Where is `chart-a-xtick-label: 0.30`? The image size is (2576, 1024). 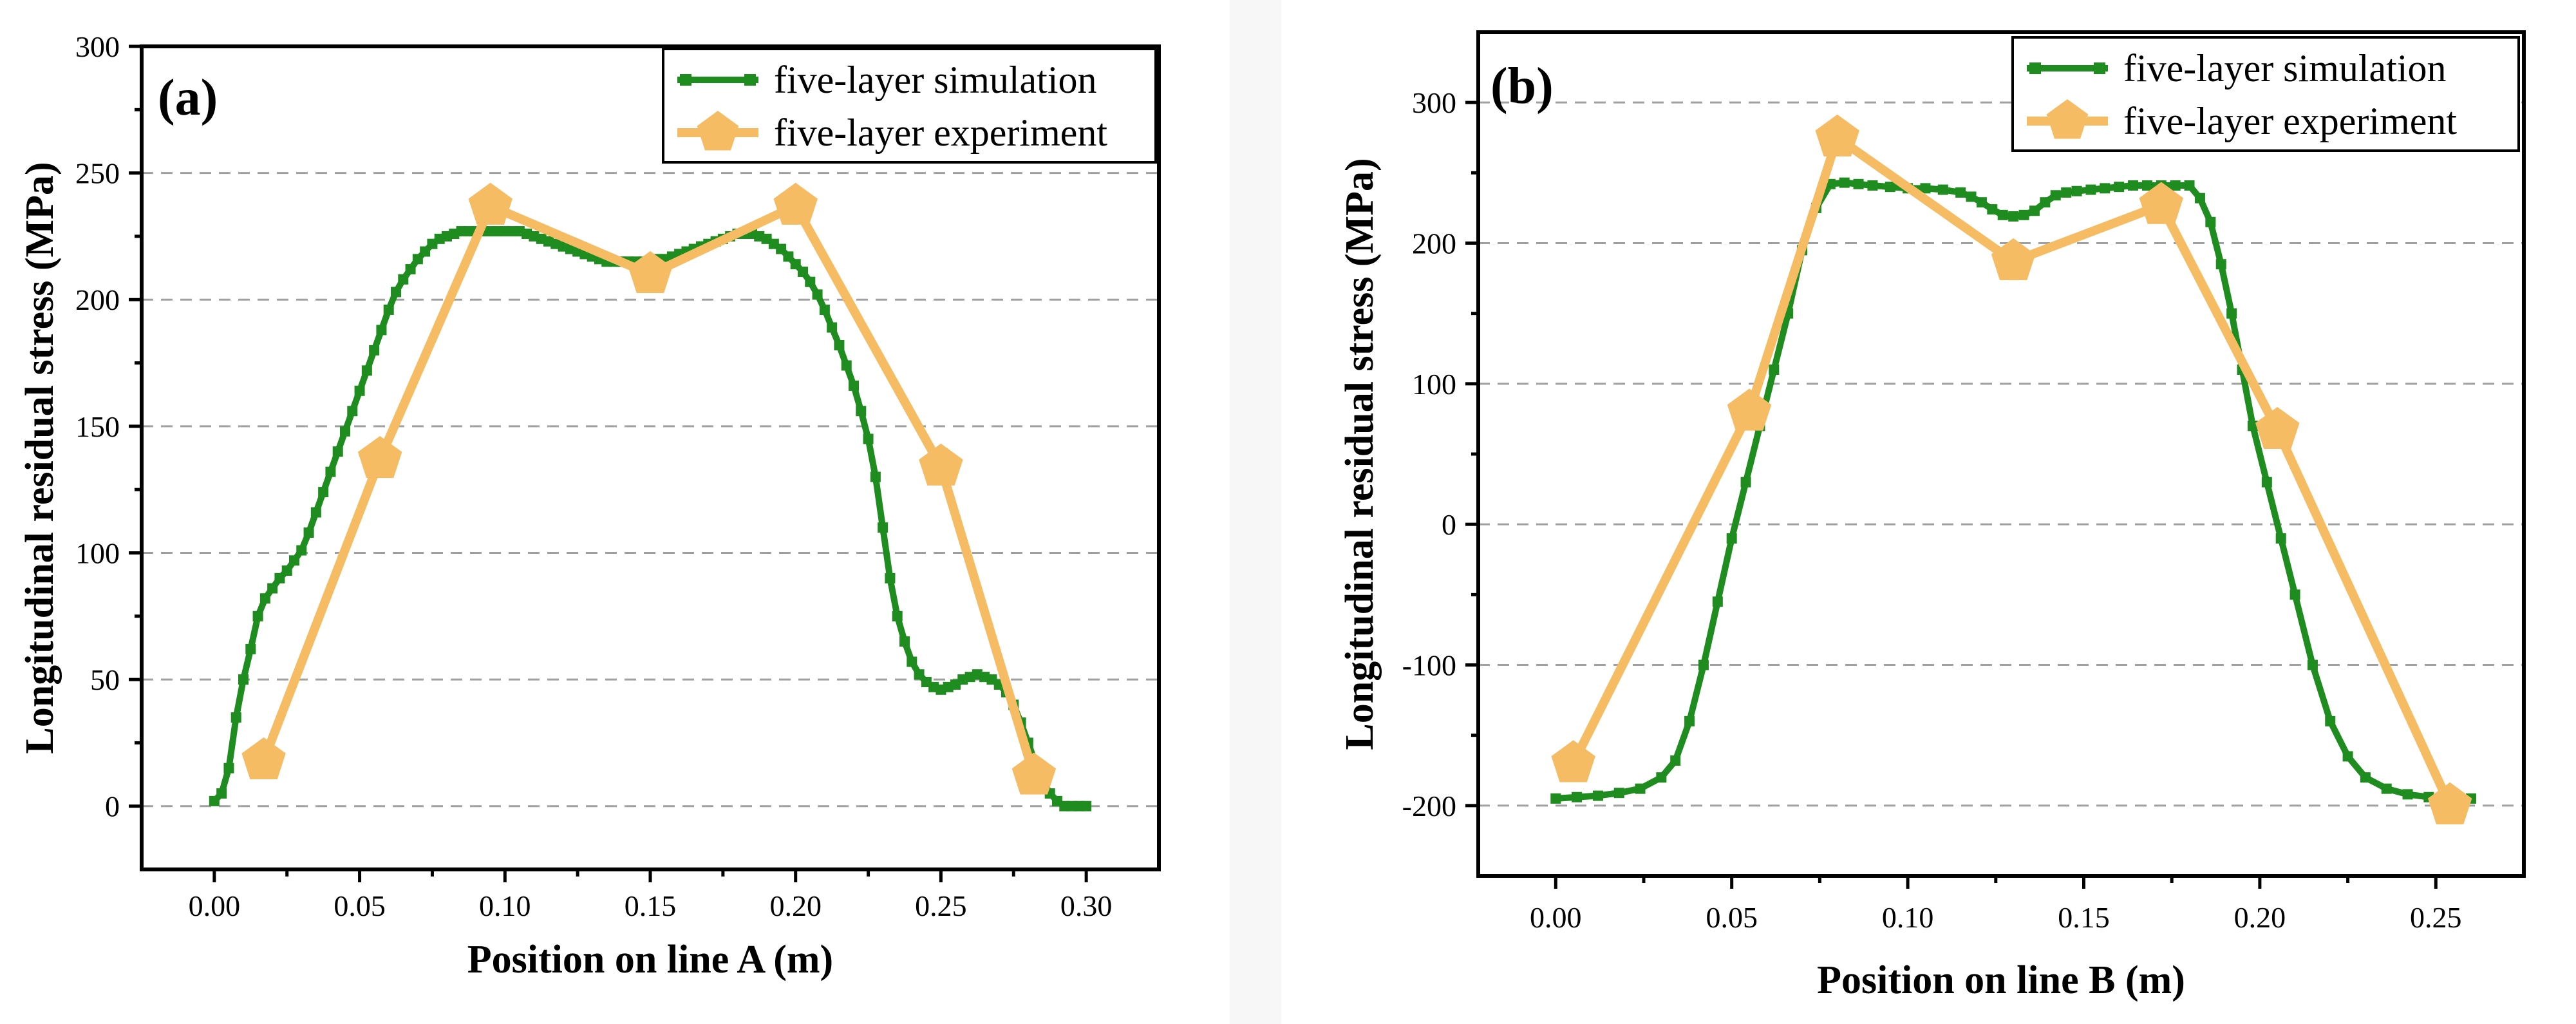 chart-a-xtick-label: 0.30 is located at coordinates (1086, 905).